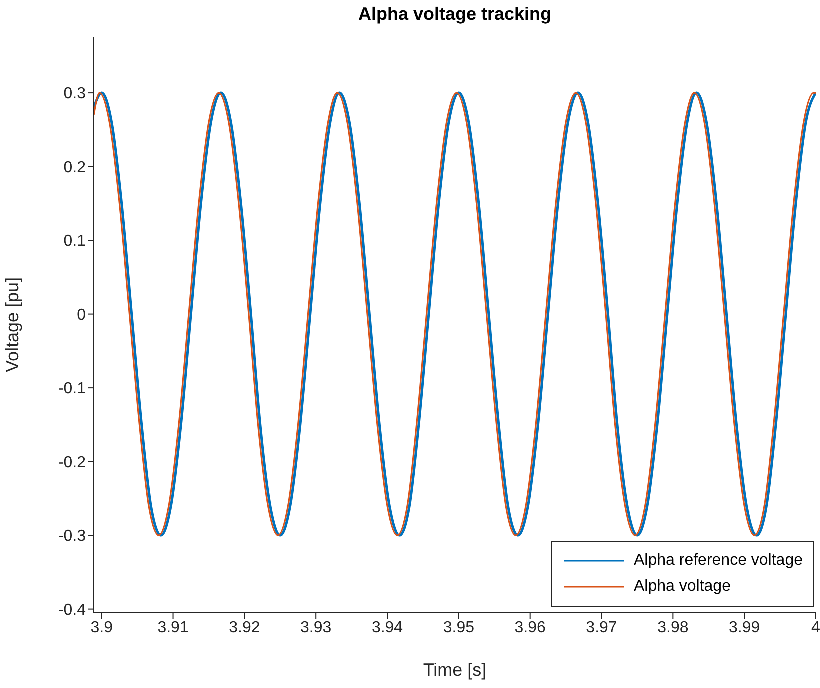 This screenshot has width=820, height=688. I want to click on y-tick-label: 0, so click(81, 315).